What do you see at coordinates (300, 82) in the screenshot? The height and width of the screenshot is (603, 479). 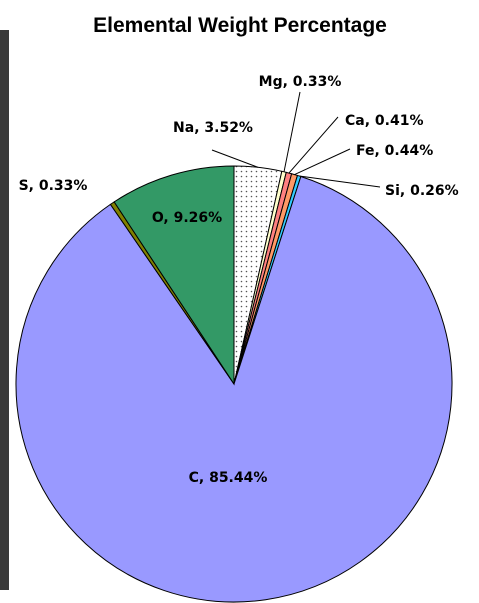 I see `data-label: Mg, 0.33%` at bounding box center [300, 82].